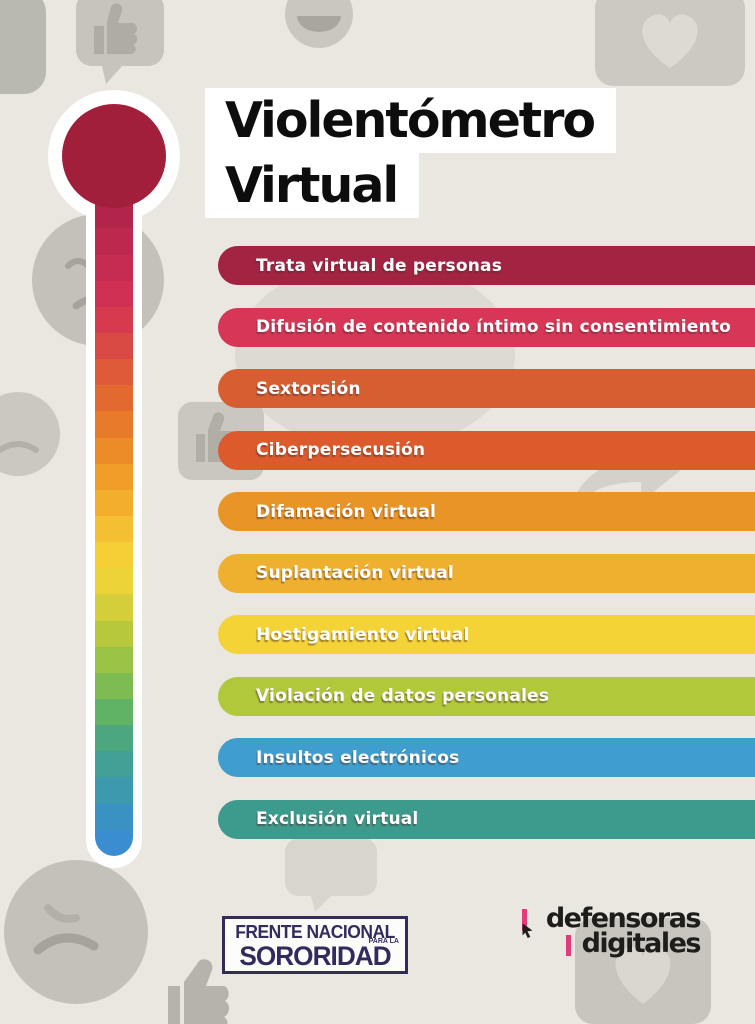  Describe the element at coordinates (331, 875) in the screenshot. I see `speech-bubble-icon` at that location.